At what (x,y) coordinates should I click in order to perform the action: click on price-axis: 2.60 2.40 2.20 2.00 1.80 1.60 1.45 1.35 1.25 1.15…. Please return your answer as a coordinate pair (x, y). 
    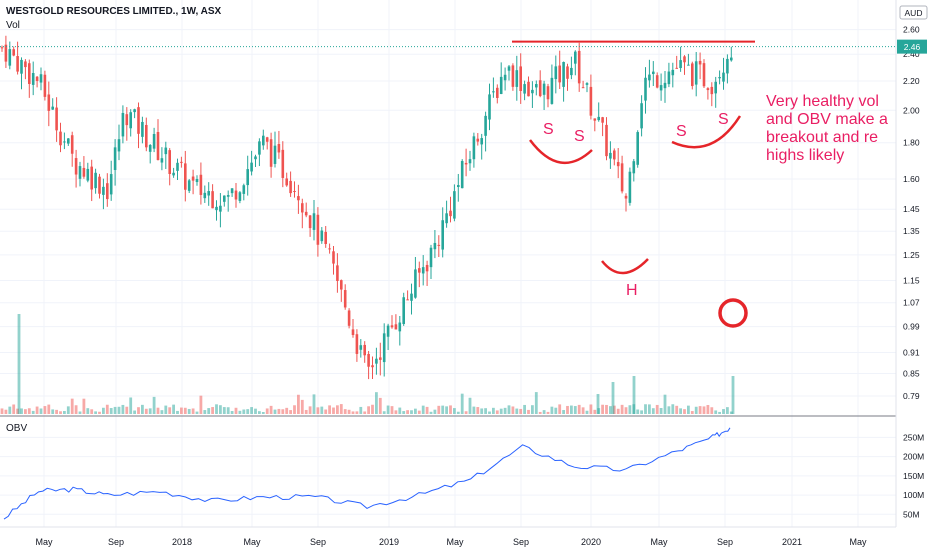
    Looking at the image, I should click on (911, 213).